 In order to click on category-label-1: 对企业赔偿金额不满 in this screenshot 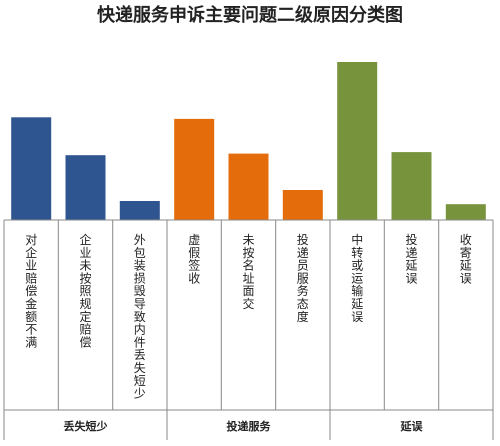, I will do `click(31, 291)`.